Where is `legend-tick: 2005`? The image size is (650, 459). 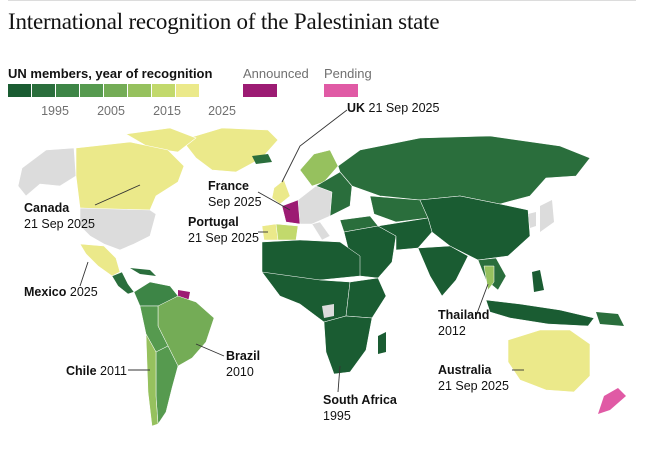
legend-tick: 2005 is located at coordinates (111, 111).